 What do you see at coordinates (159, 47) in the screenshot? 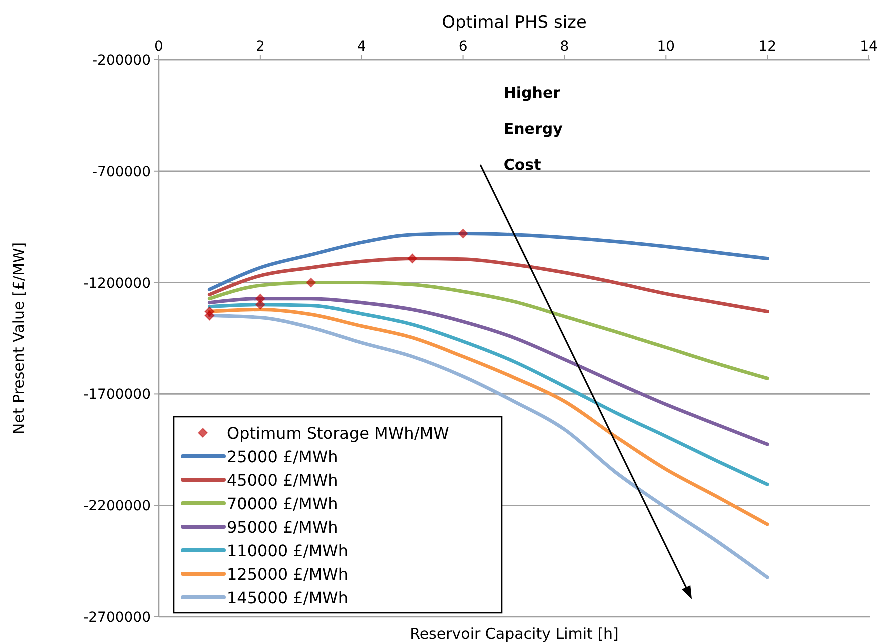
I see `x-tick-label: 0` at bounding box center [159, 47].